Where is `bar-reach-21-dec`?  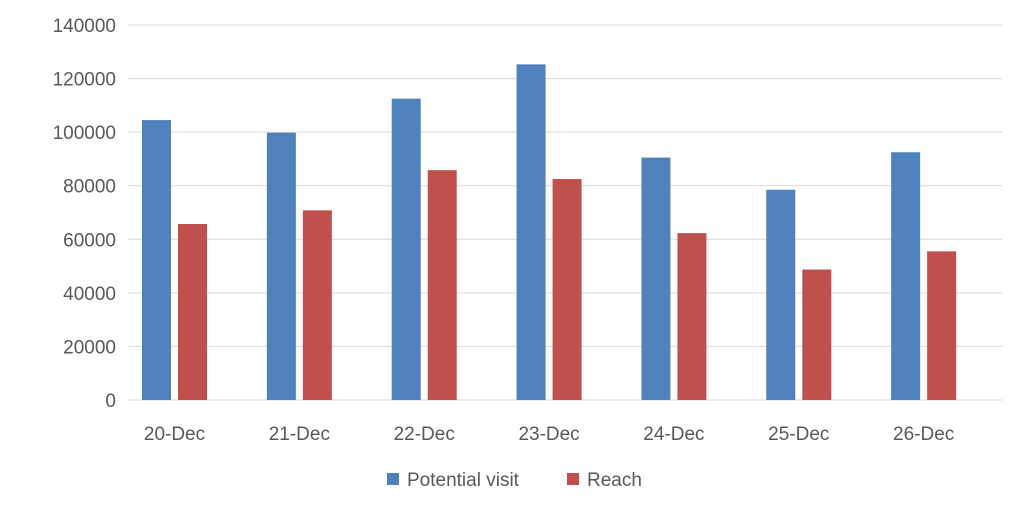 bar-reach-21-dec is located at coordinates (317, 305).